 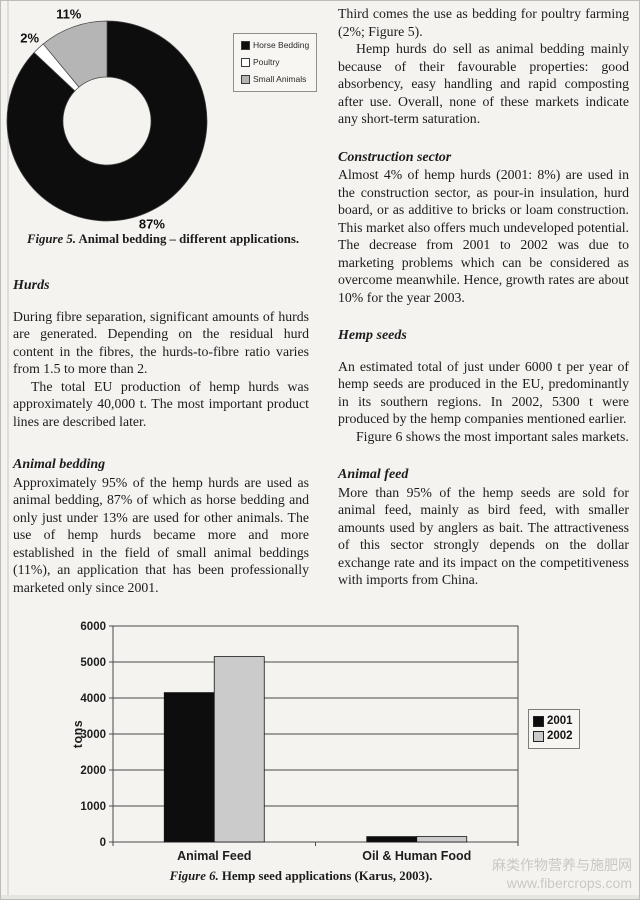 I want to click on legend-item: Poultry, so click(x=276, y=62).